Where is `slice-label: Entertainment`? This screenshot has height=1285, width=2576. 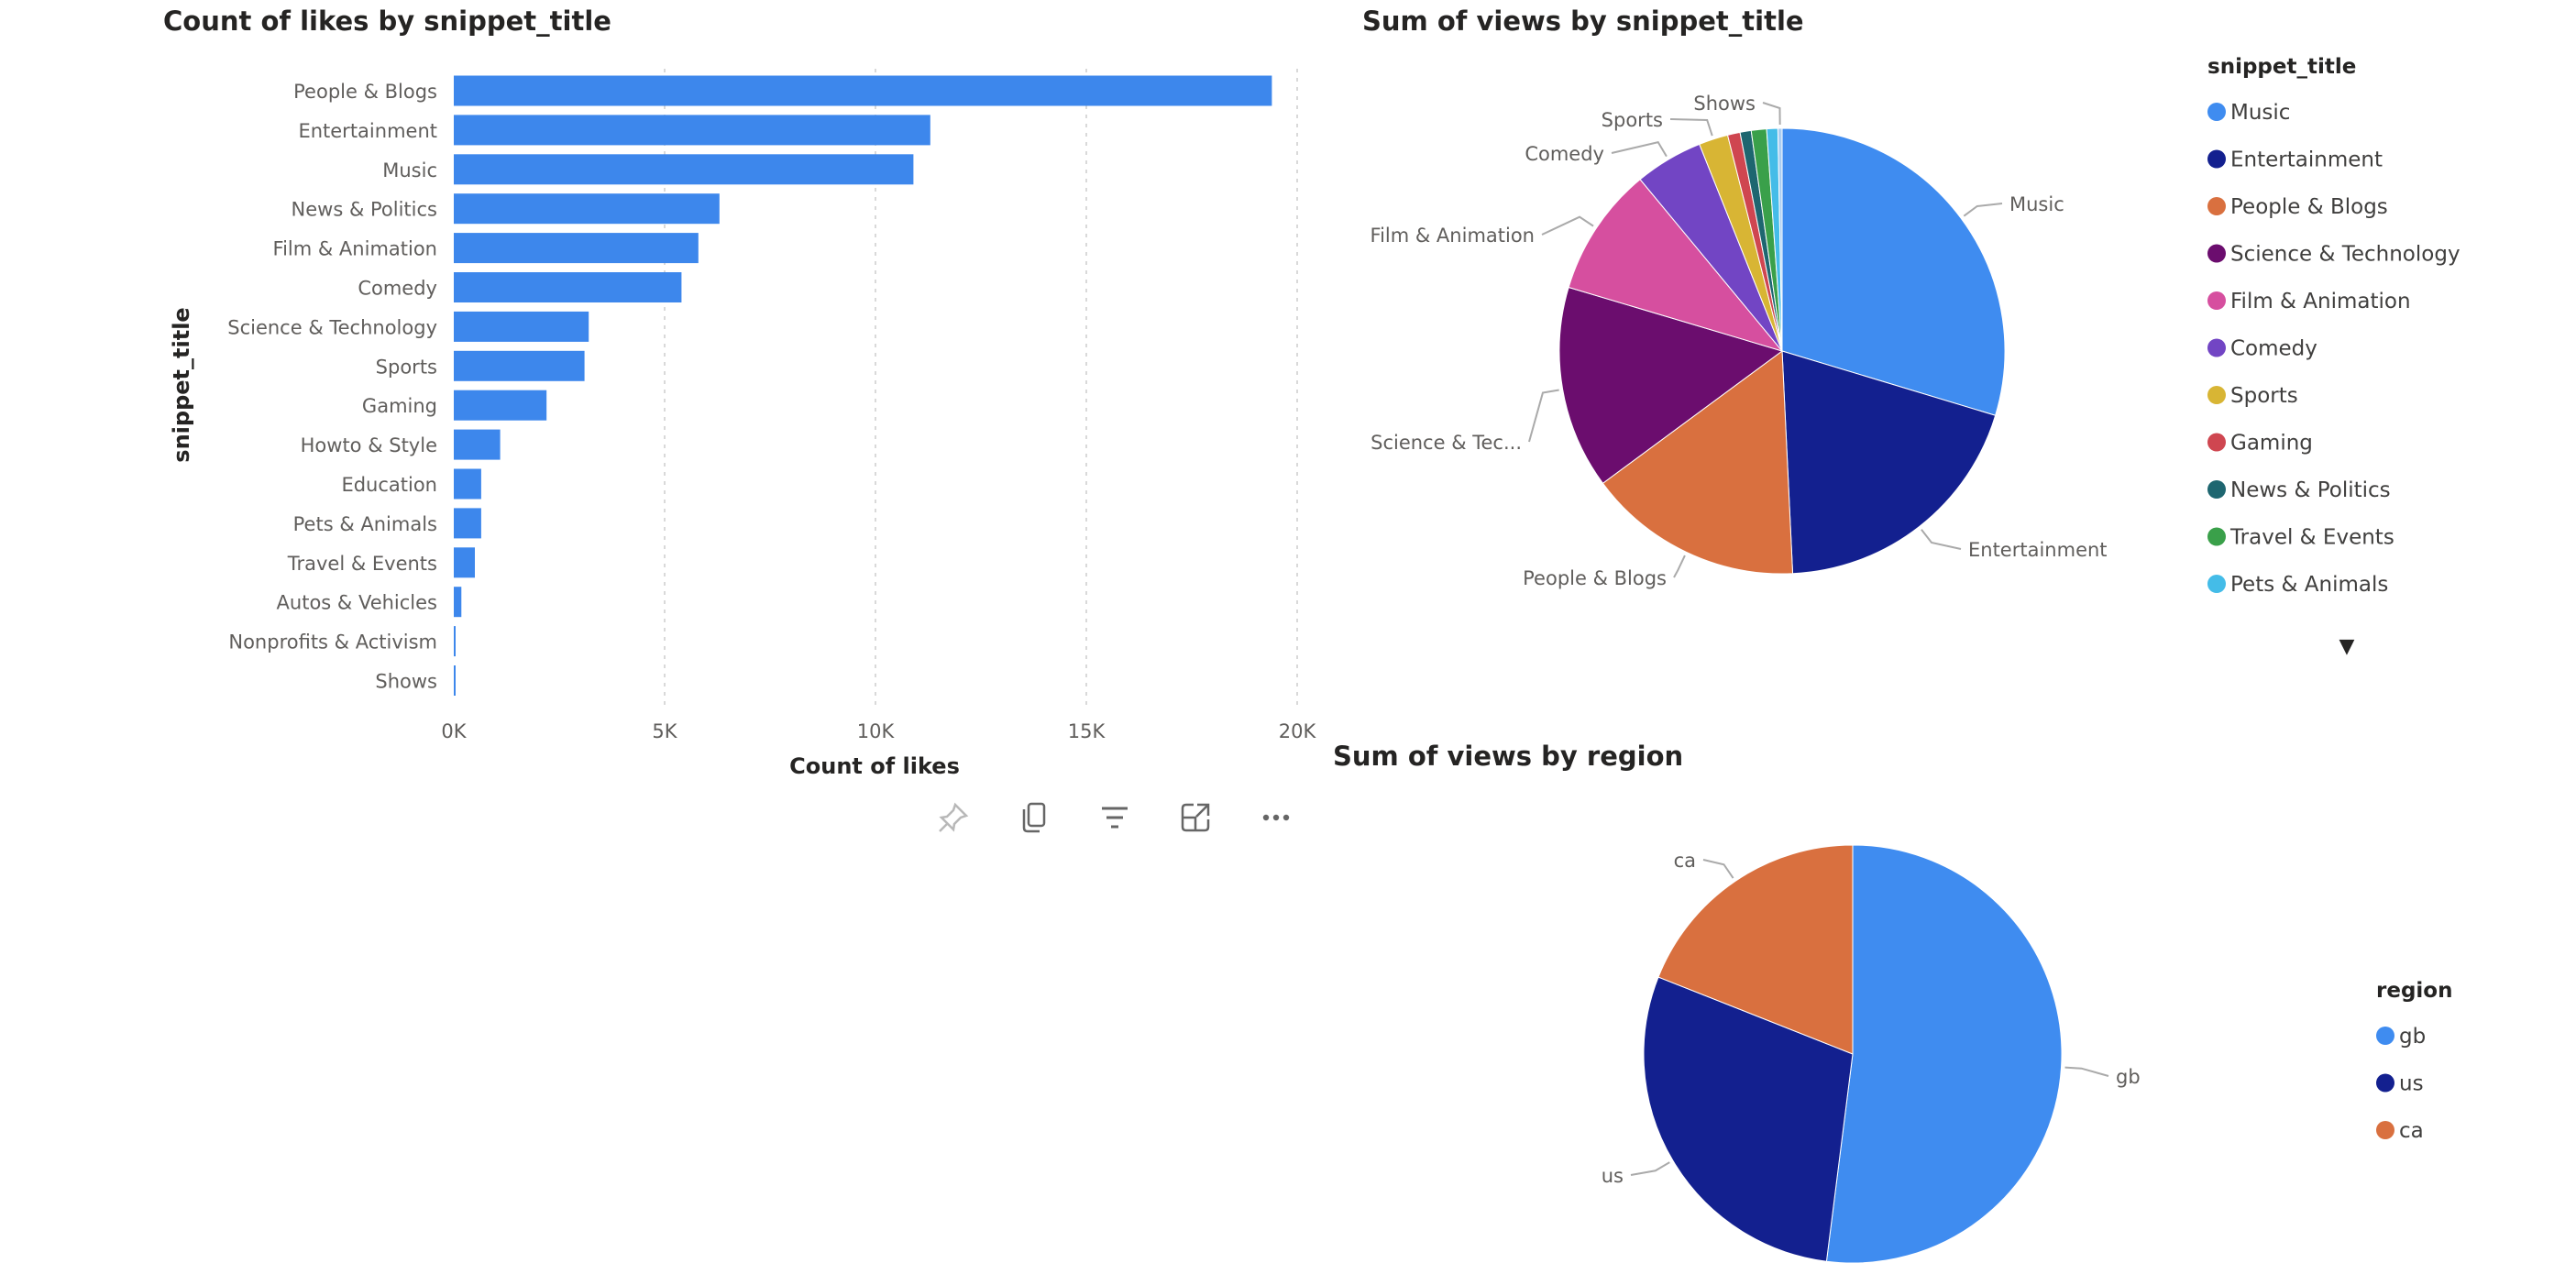
slice-label: Entertainment is located at coordinates (2038, 550).